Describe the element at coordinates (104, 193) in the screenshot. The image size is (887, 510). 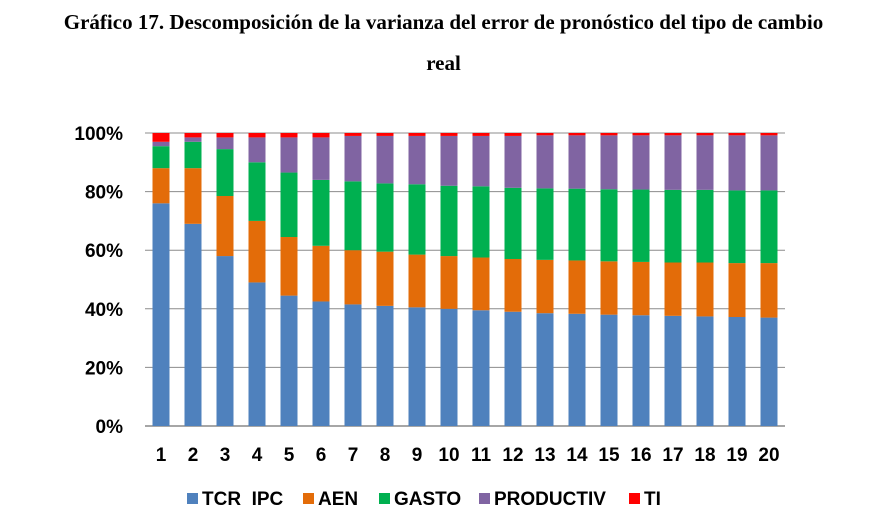
I see `y-tick-label: 80%` at that location.